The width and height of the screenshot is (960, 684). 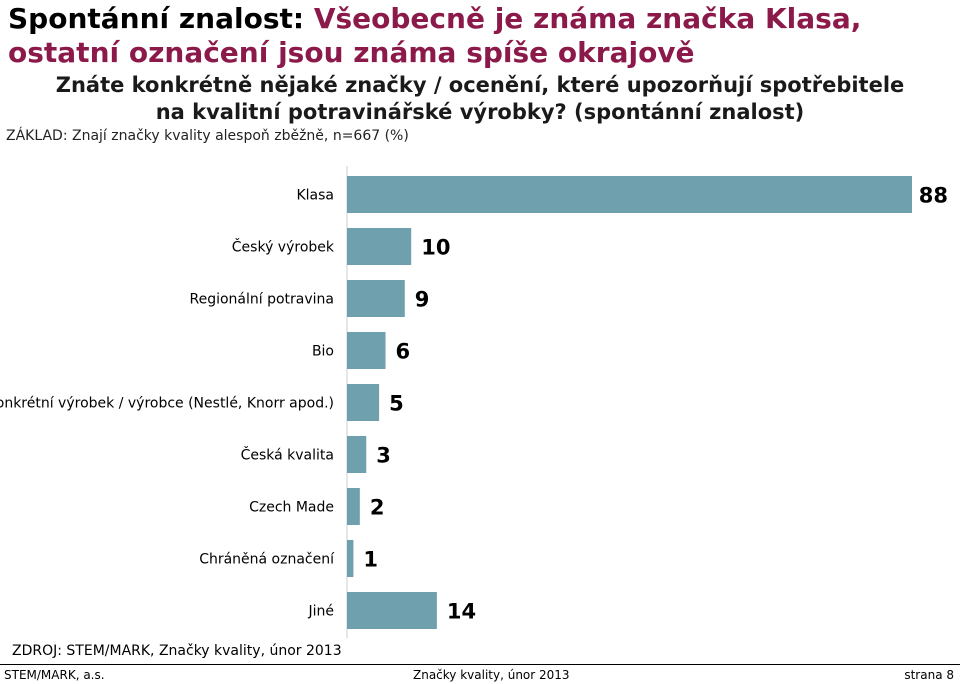 What do you see at coordinates (261, 300) in the screenshot?
I see `category-label: Regionální potravina` at bounding box center [261, 300].